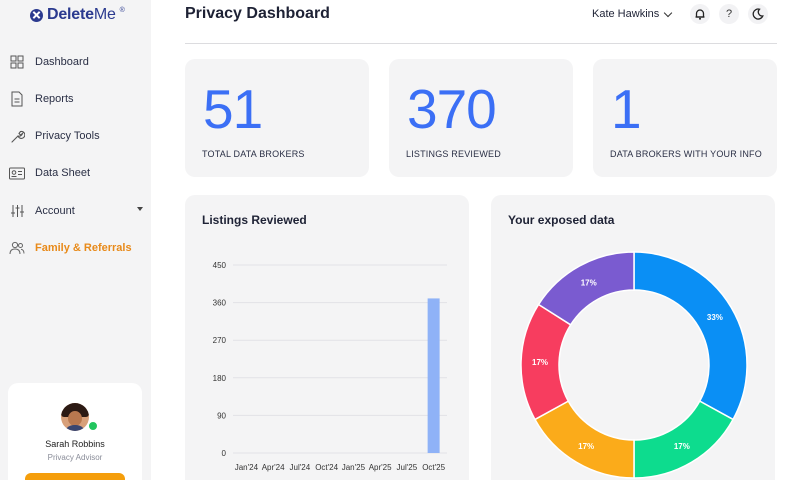 The image size is (800, 480). I want to click on y-tick-label: 450, so click(220, 265).